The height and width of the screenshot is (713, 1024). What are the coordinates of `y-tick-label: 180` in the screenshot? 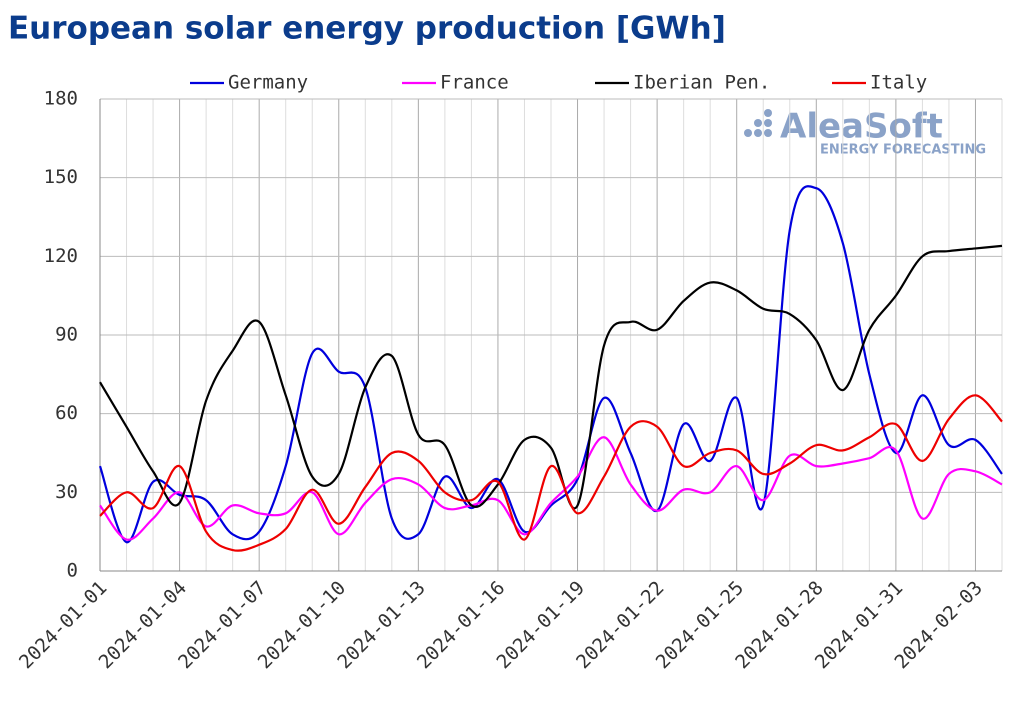 It's located at (61, 99).